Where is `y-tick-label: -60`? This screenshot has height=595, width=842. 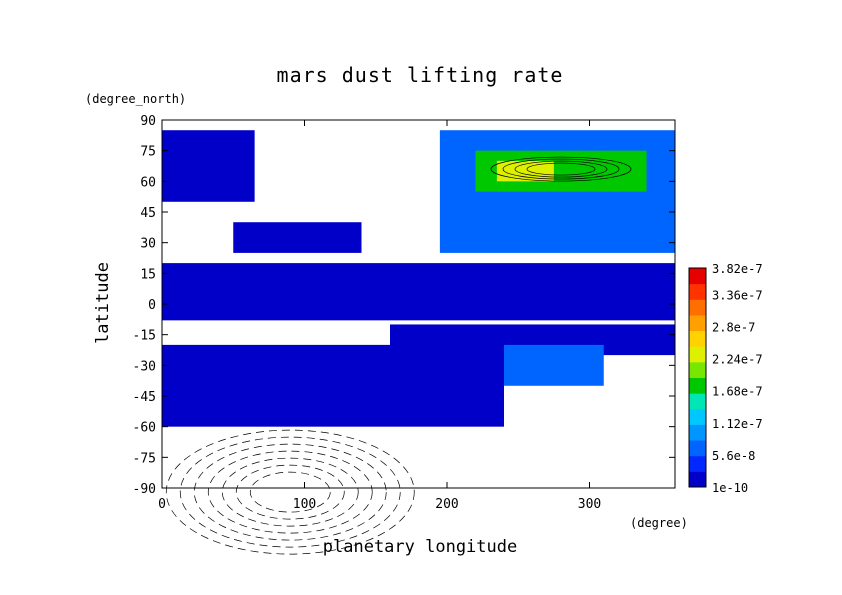
y-tick-label: -60 is located at coordinates (144, 428).